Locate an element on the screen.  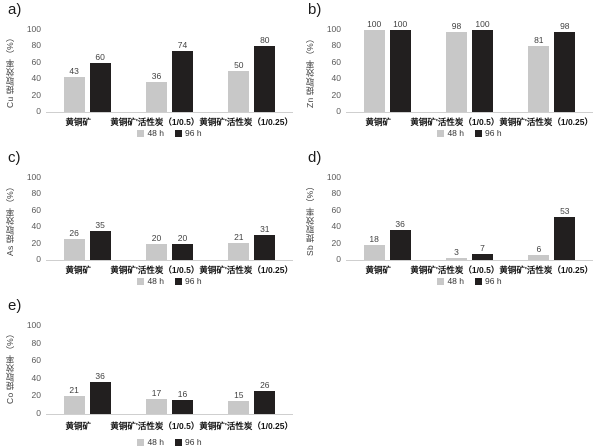
bar-group: 21 36 is located at coordinates (87, 370).